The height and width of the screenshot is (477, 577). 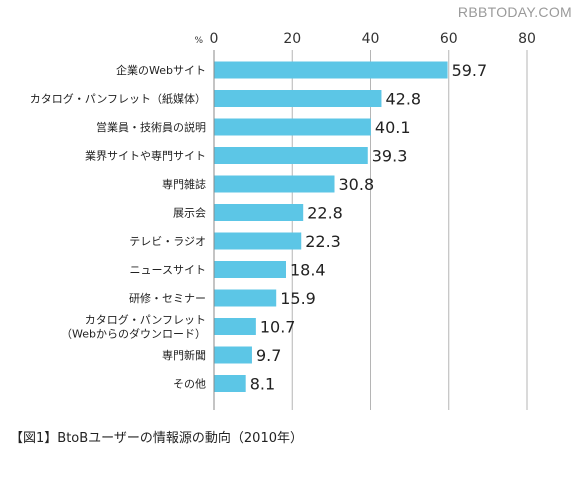 What do you see at coordinates (357, 184) in the screenshot?
I see `bar-value-label: 30.8` at bounding box center [357, 184].